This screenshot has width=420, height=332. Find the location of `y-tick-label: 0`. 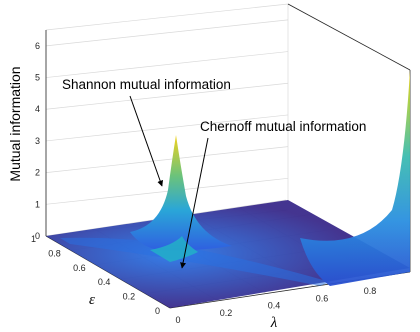

y-tick-label: 0 is located at coordinates (157, 311).